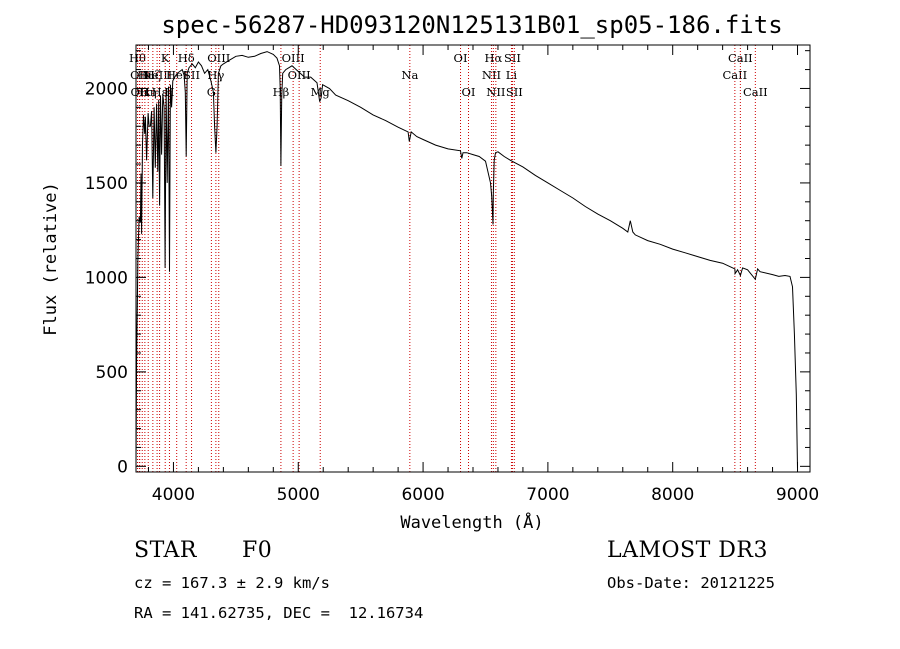 Image resolution: width=900 pixels, height=649 pixels. Describe the element at coordinates (51, 259) in the screenshot. I see `y-axis-label: Flux (relative)` at that location.